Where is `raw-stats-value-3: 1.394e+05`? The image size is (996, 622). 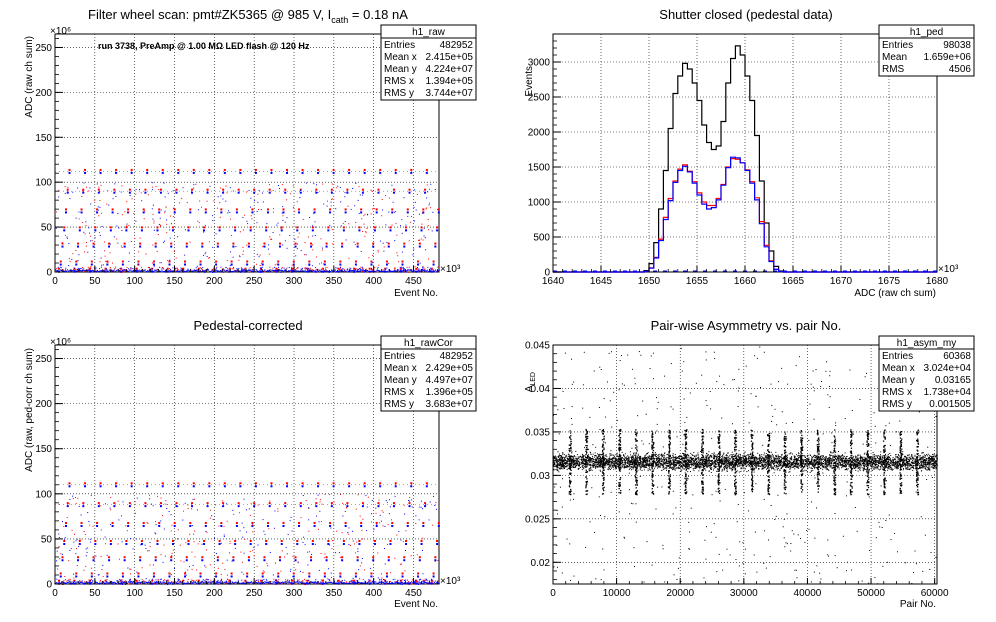
raw-stats-value-3: 1.394e+05 is located at coordinates (449, 81).